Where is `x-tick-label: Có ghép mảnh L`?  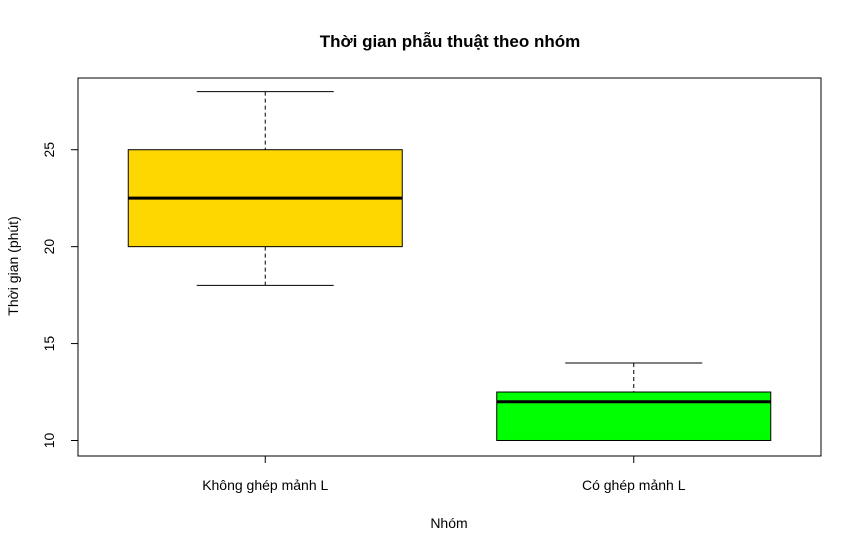 x-tick-label: Có ghép mảnh L is located at coordinates (634, 485).